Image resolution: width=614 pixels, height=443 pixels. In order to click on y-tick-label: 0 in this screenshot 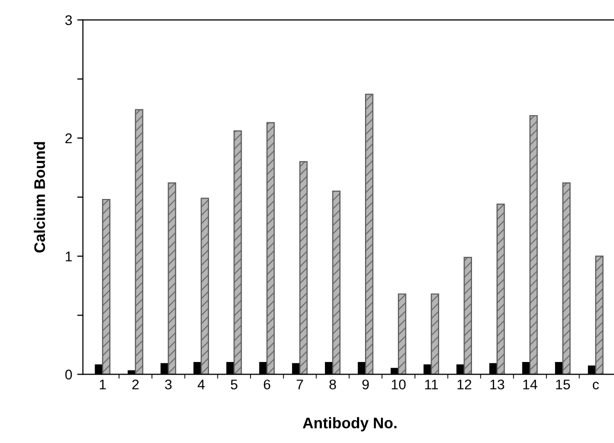, I will do `click(68, 375)`.